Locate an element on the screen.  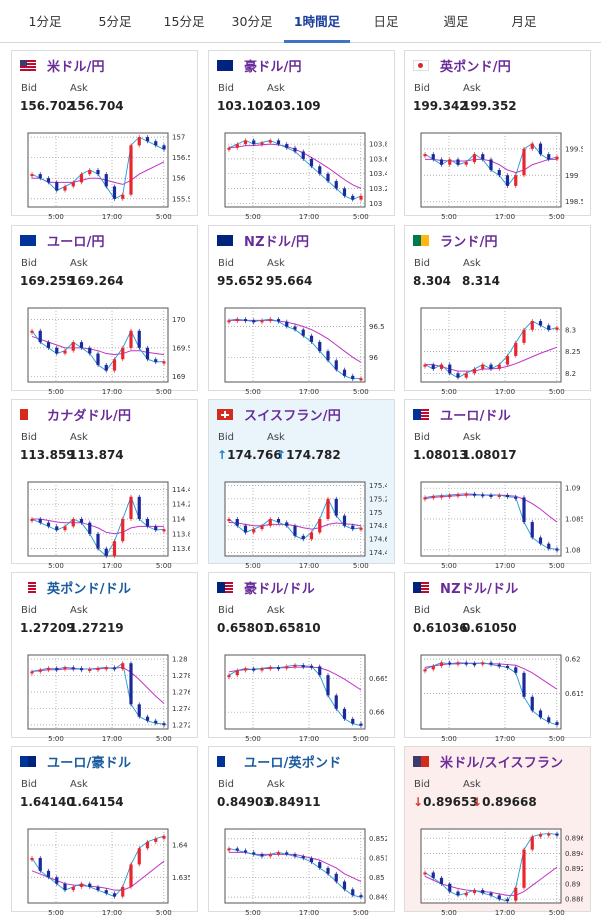
pair-name: 英ポンド/ドル is located at coordinates (89, 589).